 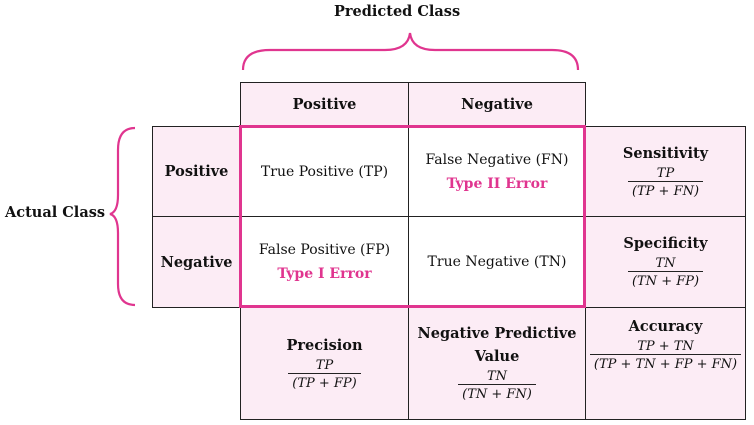 I want to click on accuracy-formula: TP + TN (TP + TN + FP + FN), so click(x=665, y=355).